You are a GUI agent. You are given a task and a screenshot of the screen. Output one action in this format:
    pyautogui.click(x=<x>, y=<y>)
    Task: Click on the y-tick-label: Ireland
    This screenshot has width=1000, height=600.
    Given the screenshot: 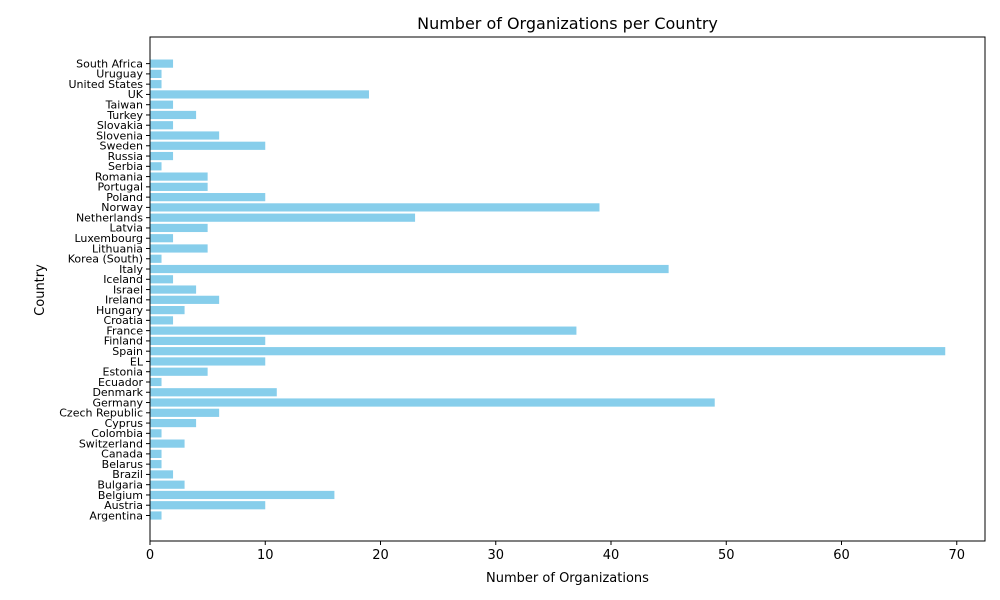 What is the action you would take?
    pyautogui.click(x=124, y=300)
    